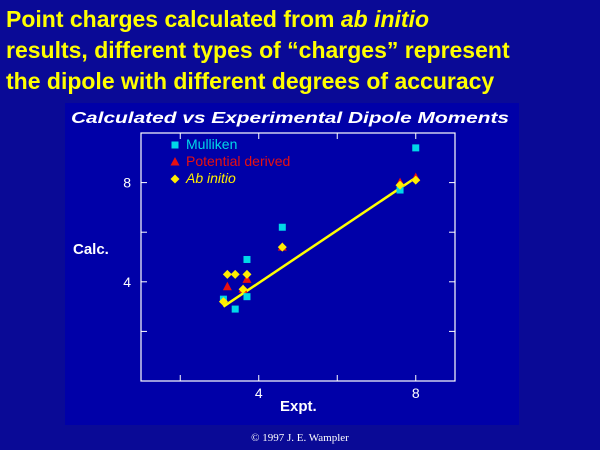 The height and width of the screenshot is (450, 600). I want to click on x-axis-label: Expt., so click(298, 406).